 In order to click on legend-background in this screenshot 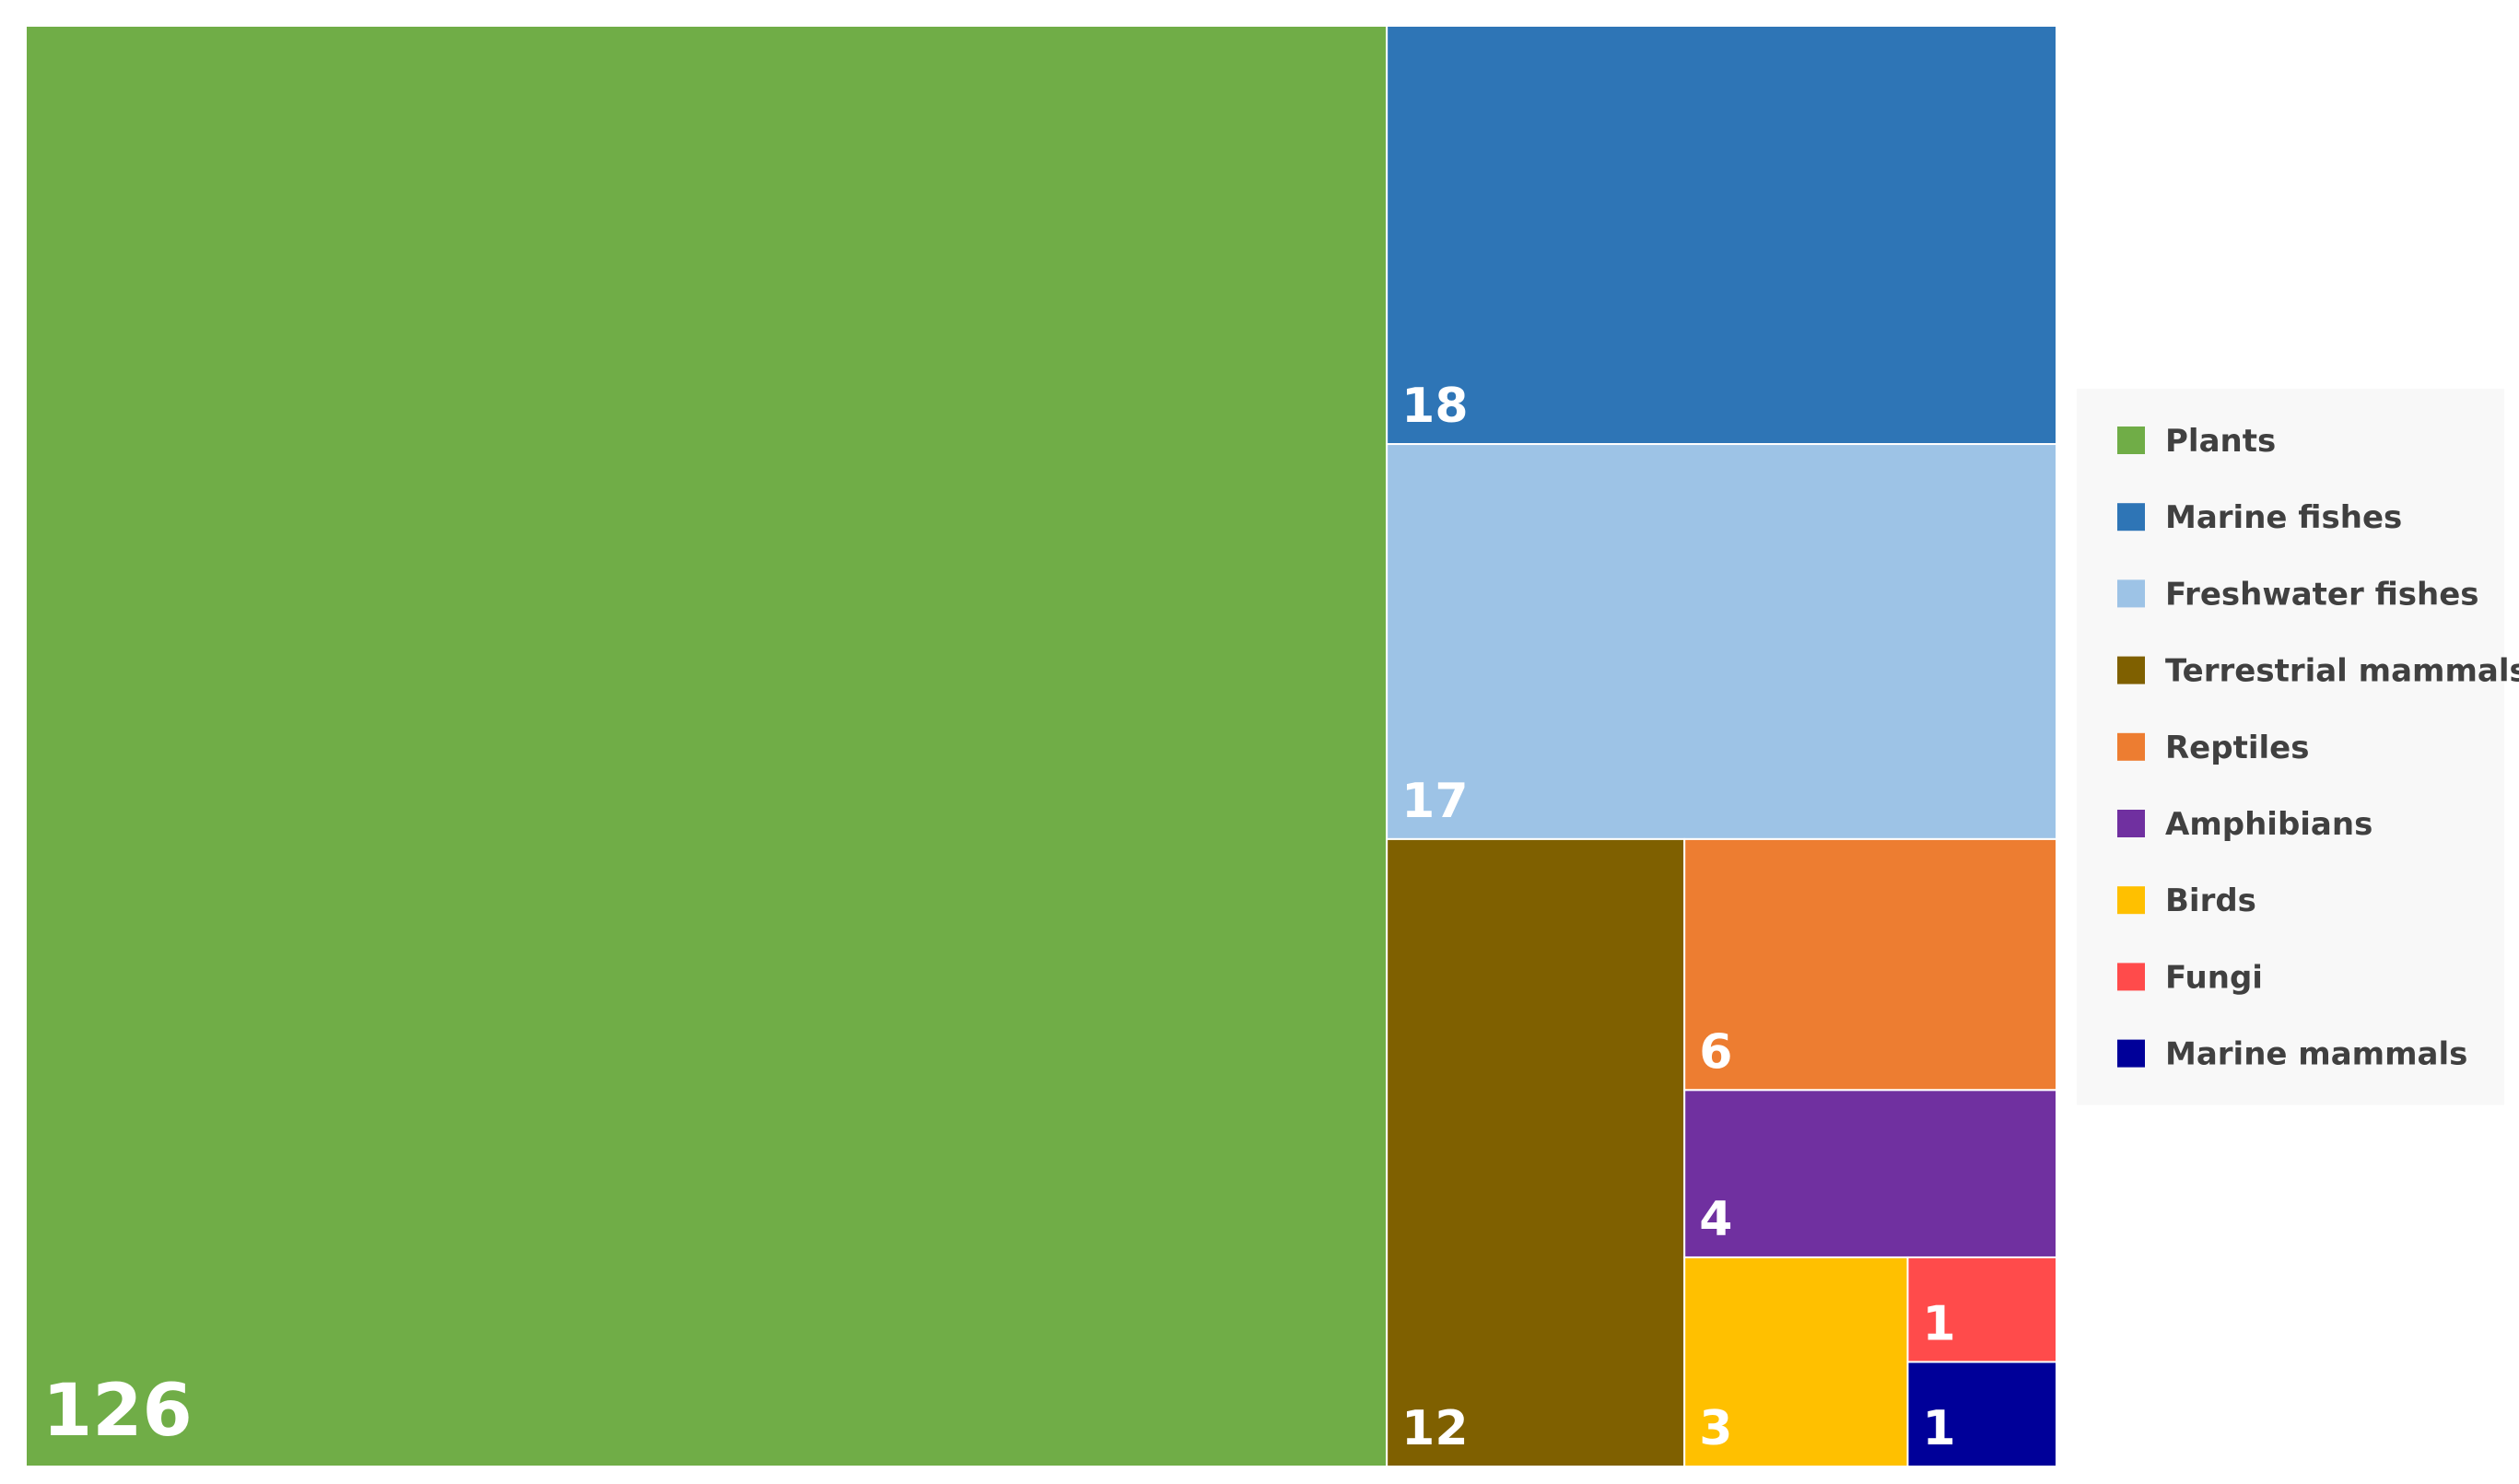, I will do `click(2290, 747)`.